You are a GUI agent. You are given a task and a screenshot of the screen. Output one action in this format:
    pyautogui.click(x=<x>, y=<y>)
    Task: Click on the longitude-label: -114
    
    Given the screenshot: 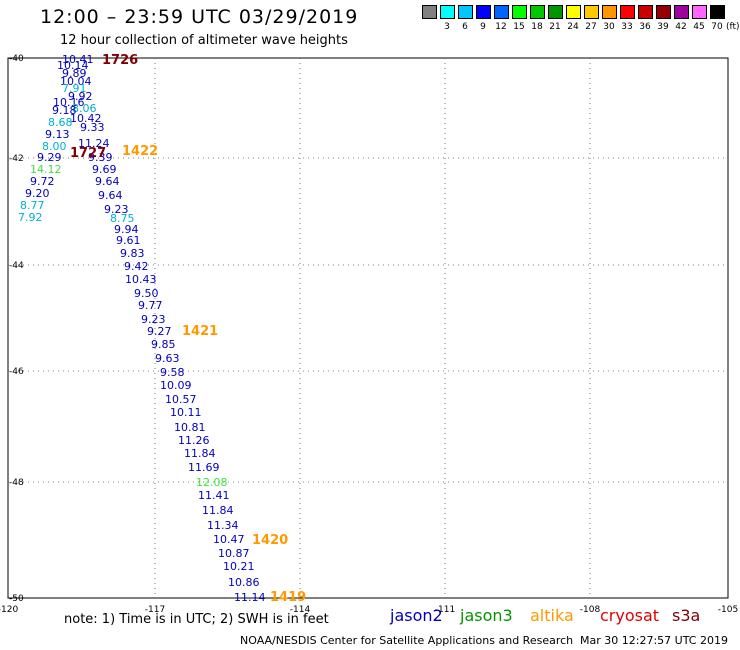 What is the action you would take?
    pyautogui.click(x=300, y=610)
    